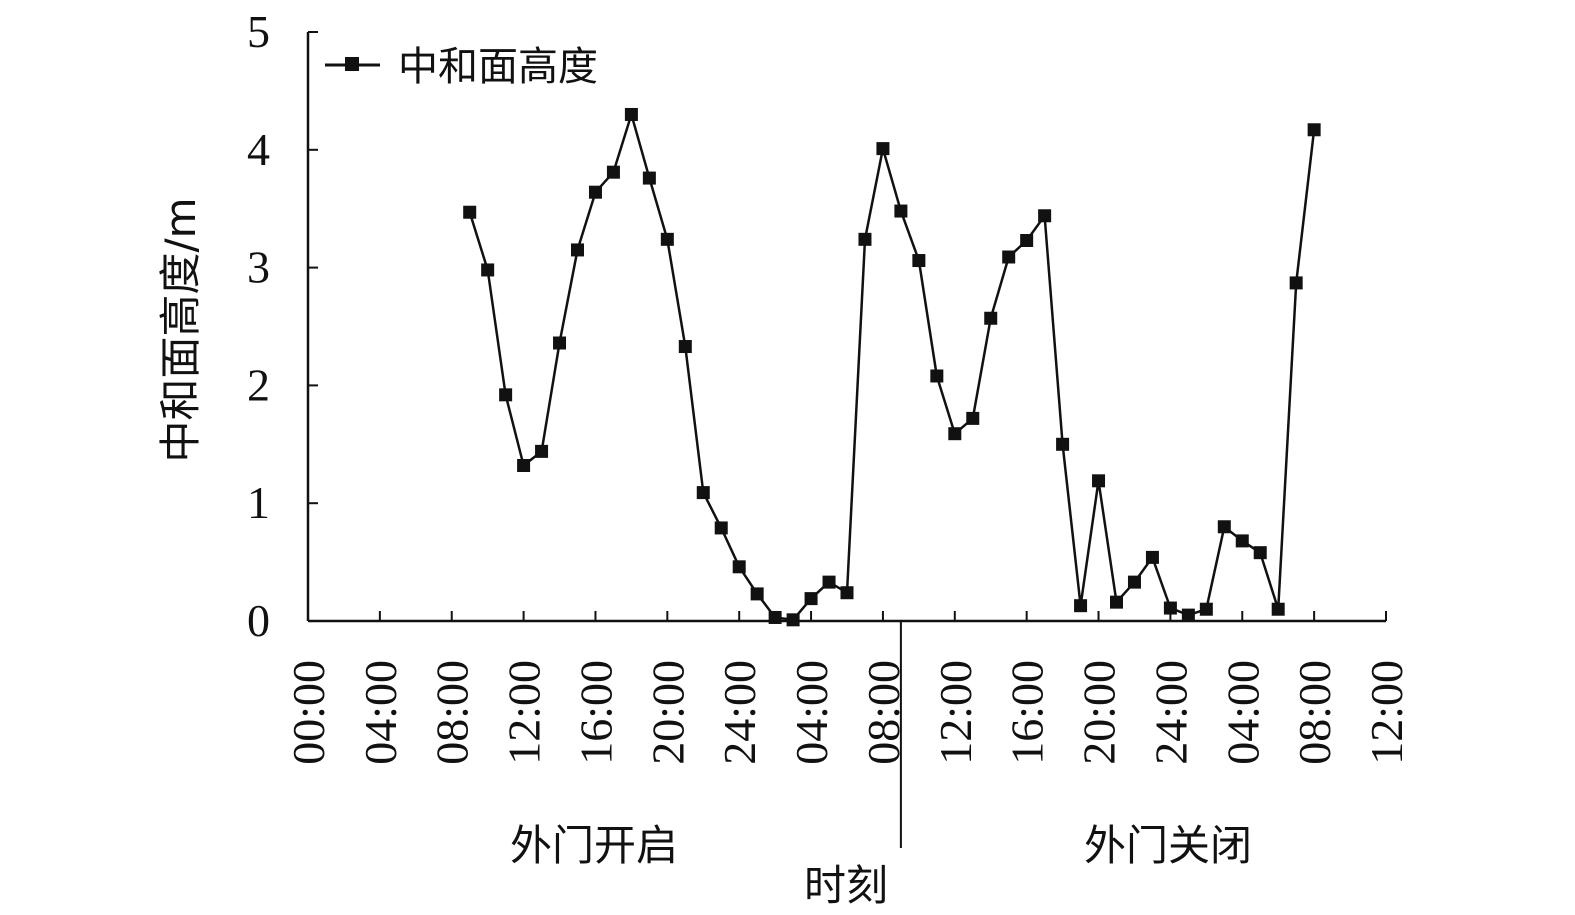 The width and height of the screenshot is (1575, 915). I want to click on y-tick-label: 3, so click(258, 267).